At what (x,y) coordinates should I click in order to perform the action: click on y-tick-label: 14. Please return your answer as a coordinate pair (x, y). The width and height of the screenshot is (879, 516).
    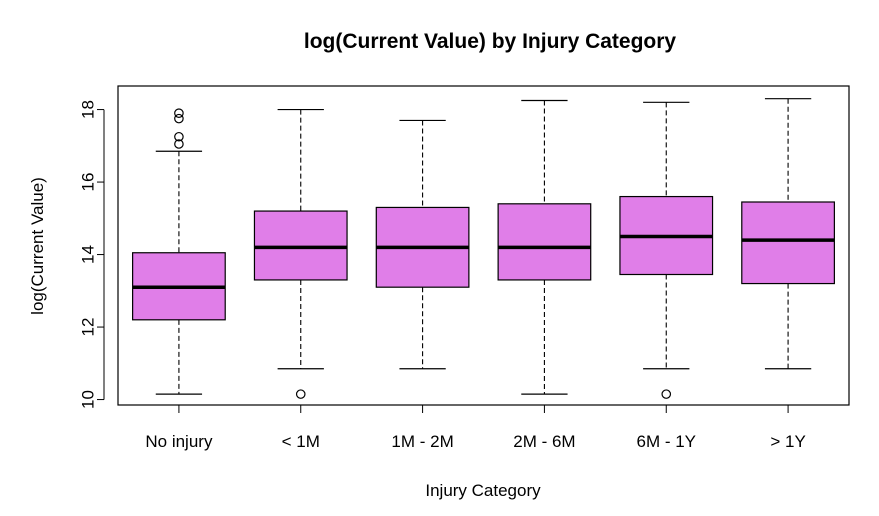
    Looking at the image, I should click on (88, 254).